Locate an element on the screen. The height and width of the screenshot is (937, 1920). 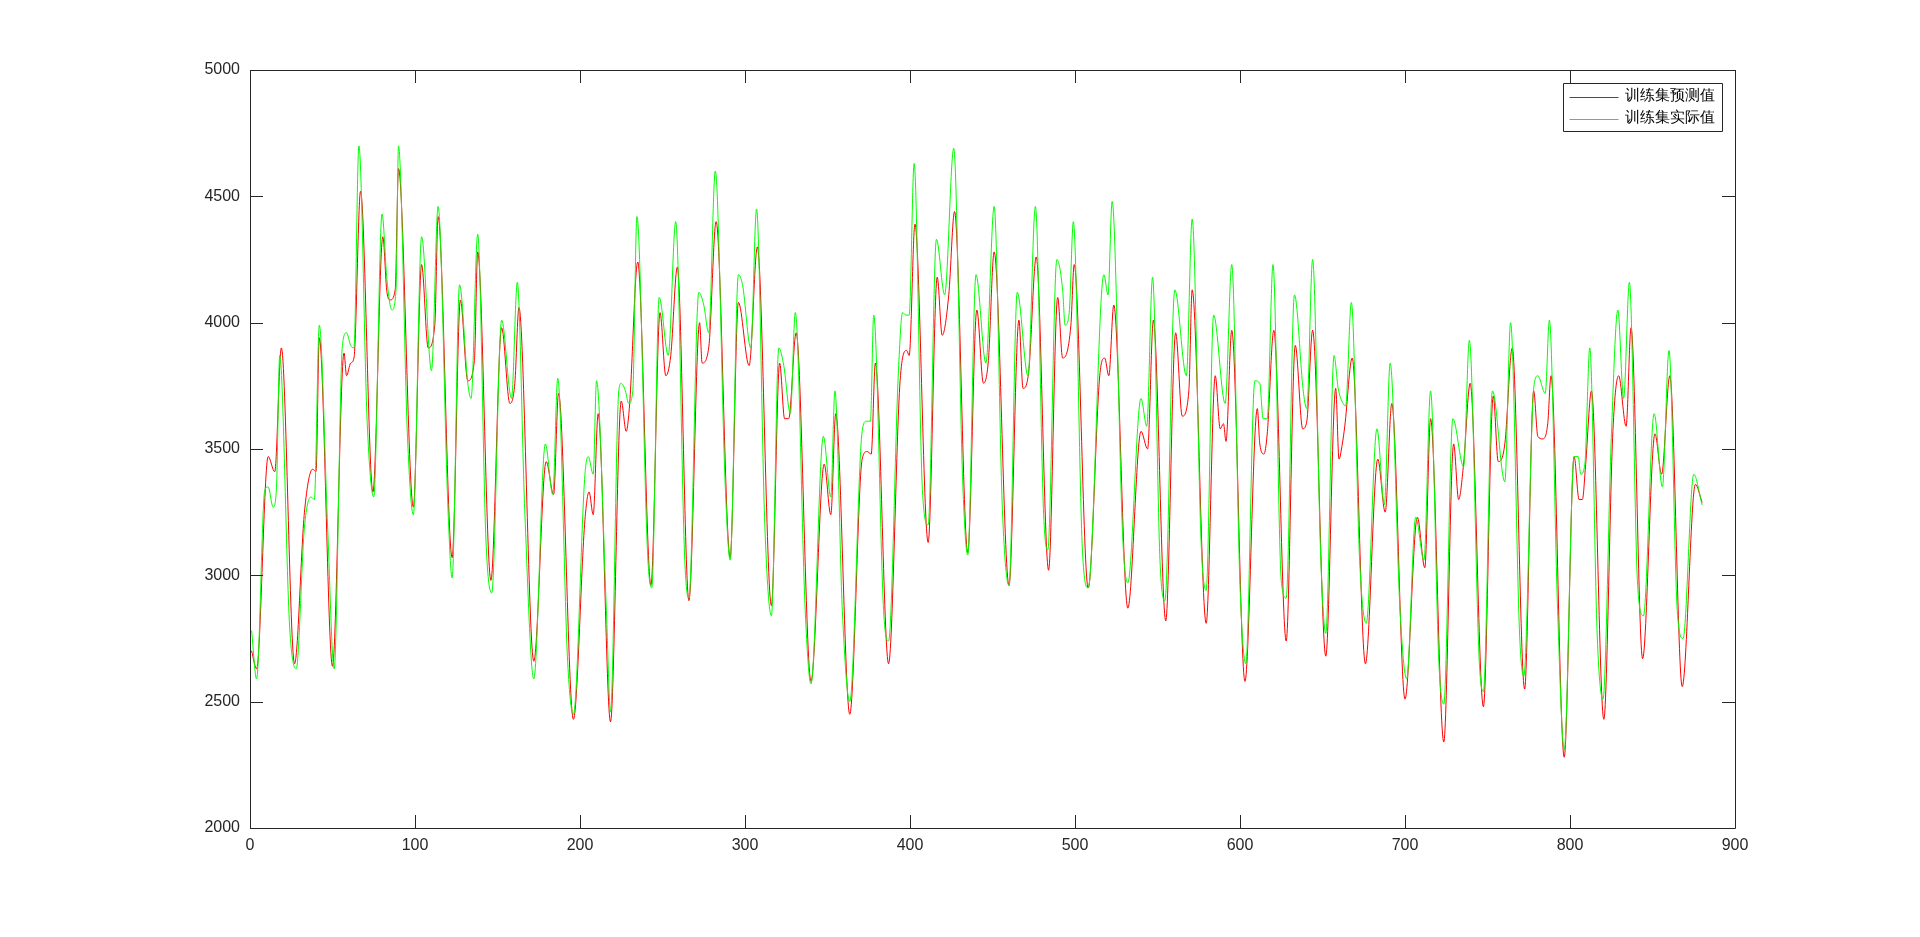
x-tick-label: 100 is located at coordinates (415, 845).